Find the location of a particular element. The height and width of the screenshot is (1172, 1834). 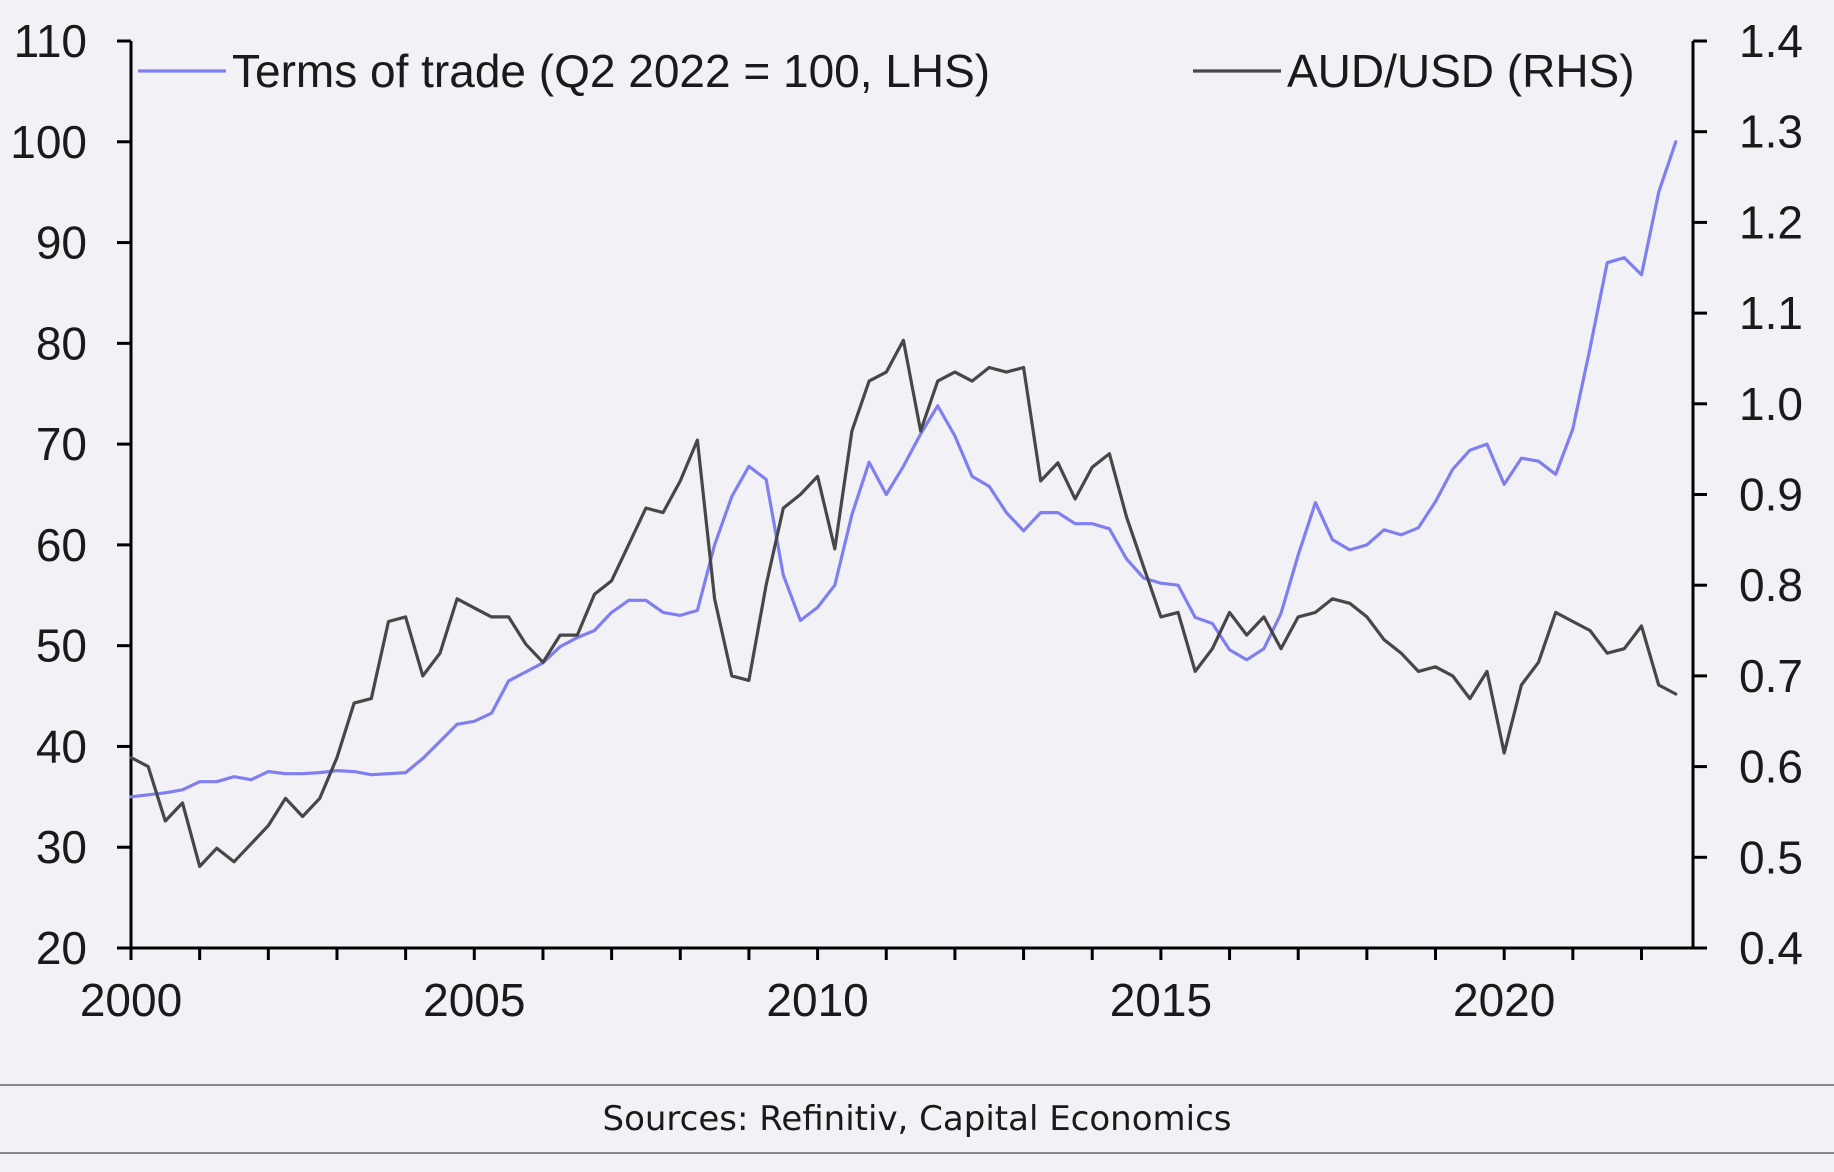

y-left-tick-label: 60 is located at coordinates (61, 545).